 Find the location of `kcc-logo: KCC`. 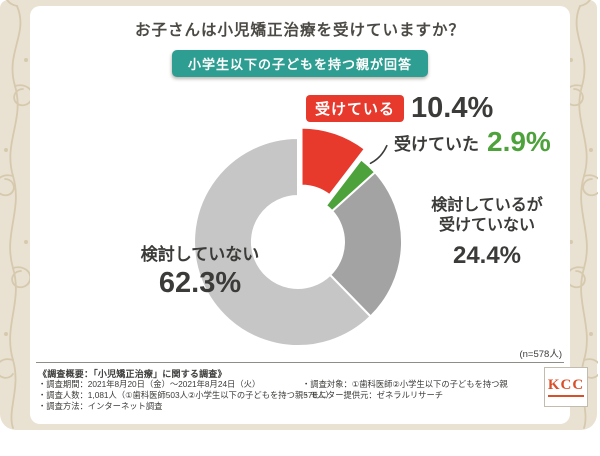

kcc-logo: KCC is located at coordinates (566, 387).